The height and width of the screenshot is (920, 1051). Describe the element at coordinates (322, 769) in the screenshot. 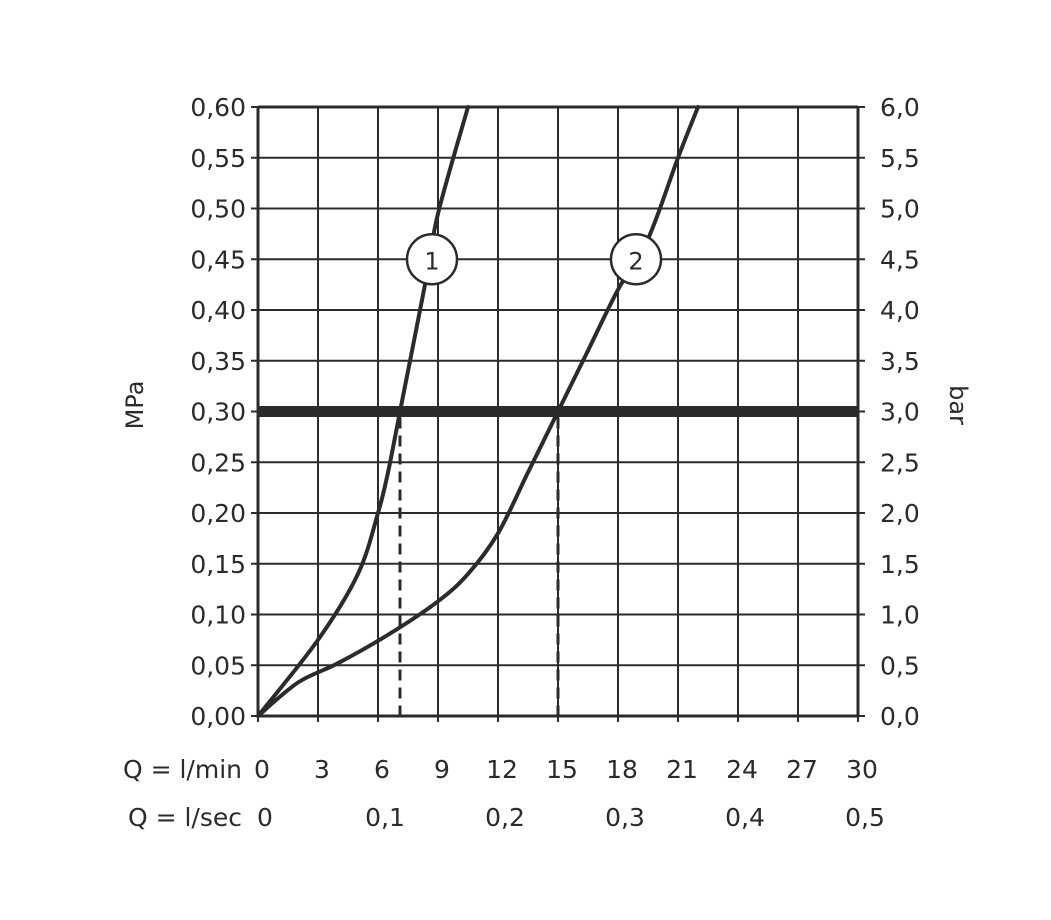

I see `x-primary-tick-label: 3` at that location.